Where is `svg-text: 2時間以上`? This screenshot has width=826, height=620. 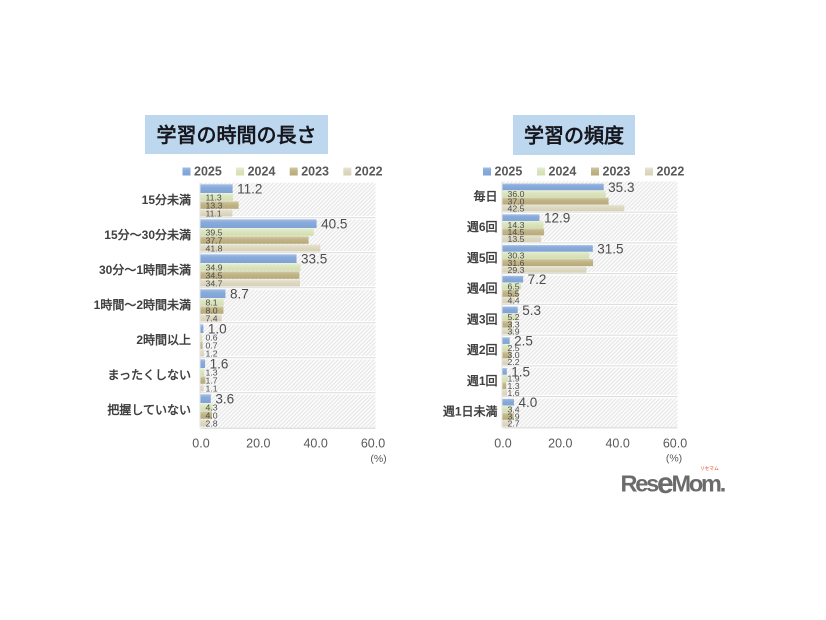
svg-text: 2時間以上 is located at coordinates (163, 339).